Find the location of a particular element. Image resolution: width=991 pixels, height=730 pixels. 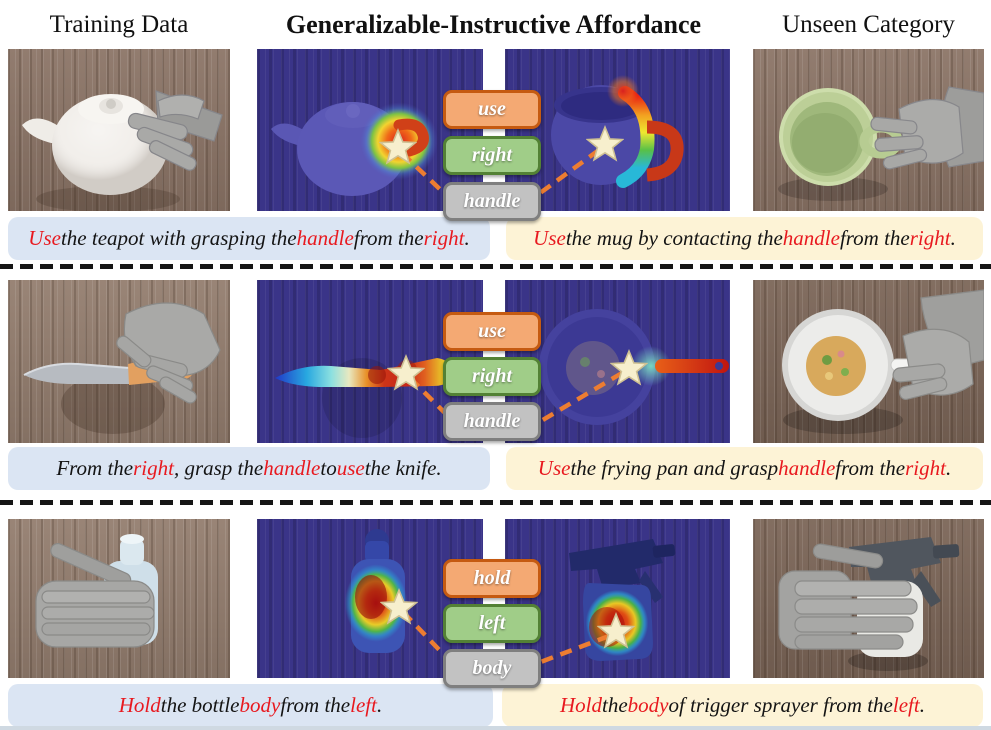

bottle-hand-illustration is located at coordinates (96, 591).